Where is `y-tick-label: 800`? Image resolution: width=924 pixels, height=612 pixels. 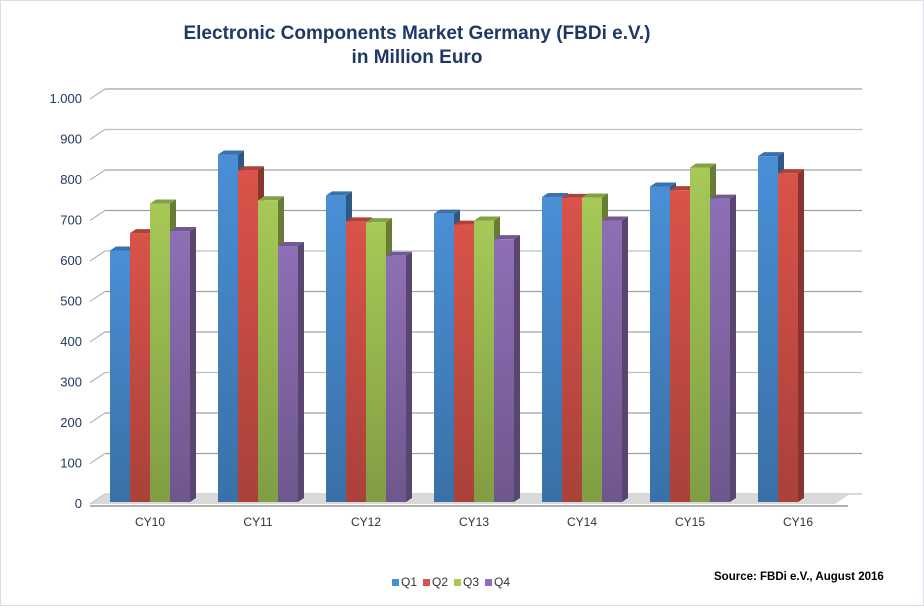
y-tick-label: 800 is located at coordinates (71, 179).